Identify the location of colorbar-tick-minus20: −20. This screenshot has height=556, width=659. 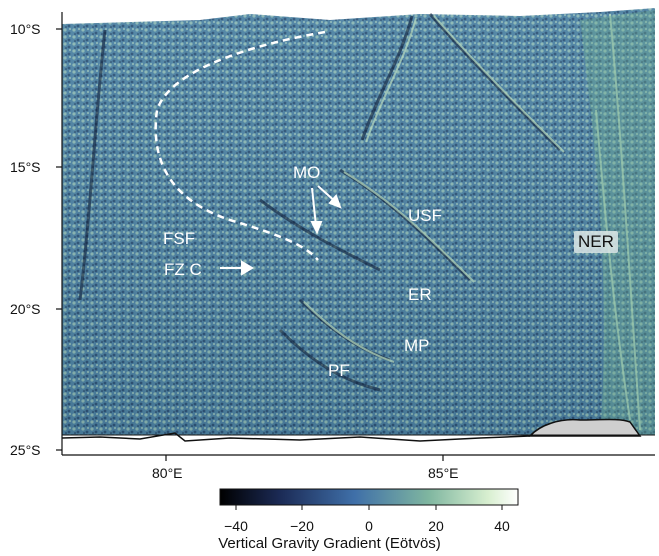
(302, 526).